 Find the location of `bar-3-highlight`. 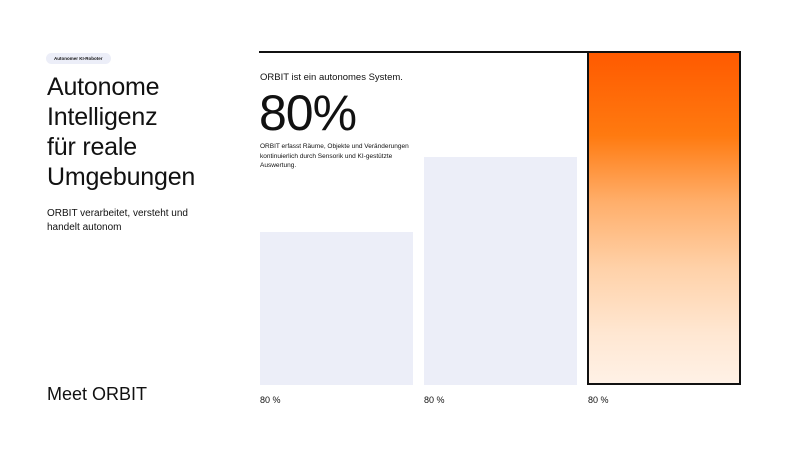

bar-3-highlight is located at coordinates (664, 218).